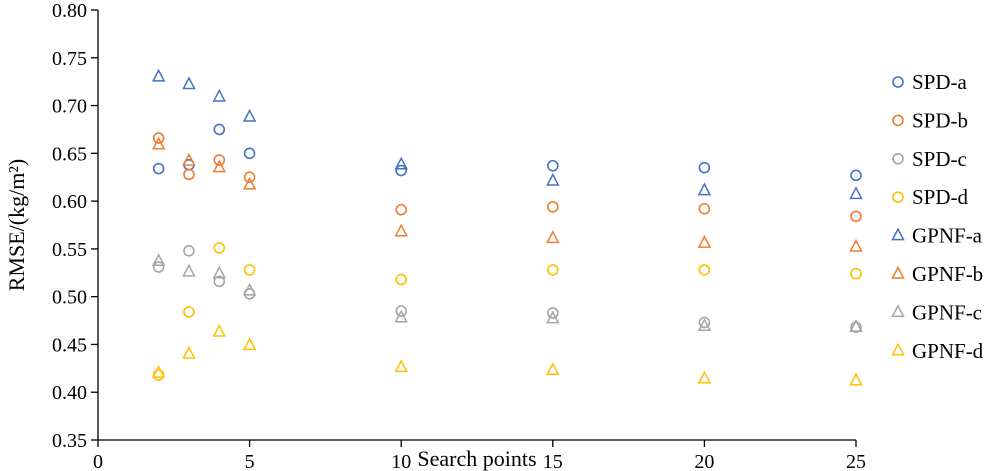 The image size is (1000, 471). What do you see at coordinates (69, 298) in the screenshot?
I see `y-tick-label: 0.50` at bounding box center [69, 298].